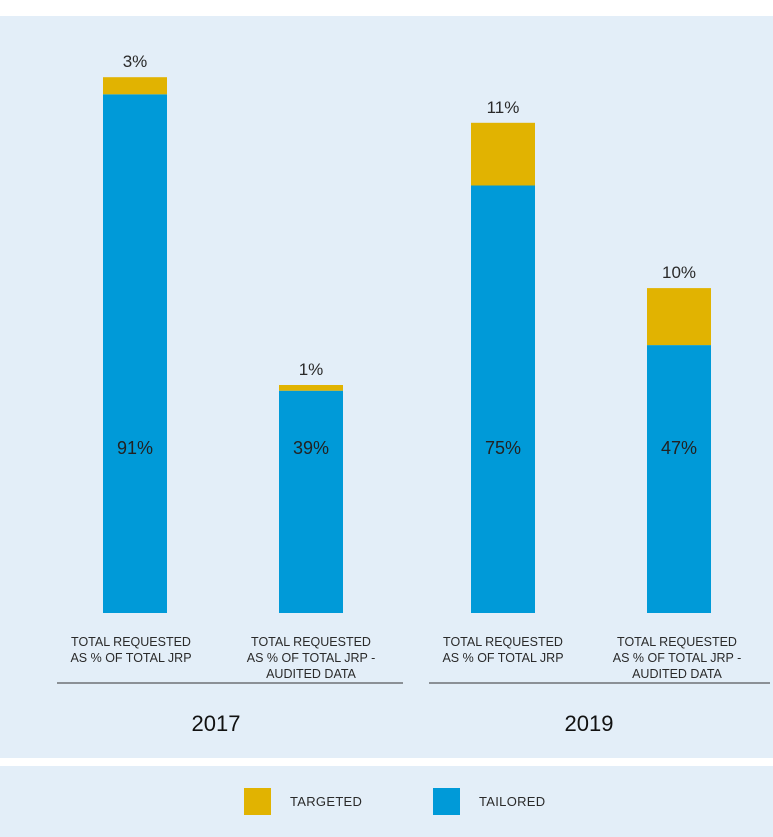 The height and width of the screenshot is (837, 773). What do you see at coordinates (446, 801) in the screenshot?
I see `legend-swatch-tailored` at bounding box center [446, 801].